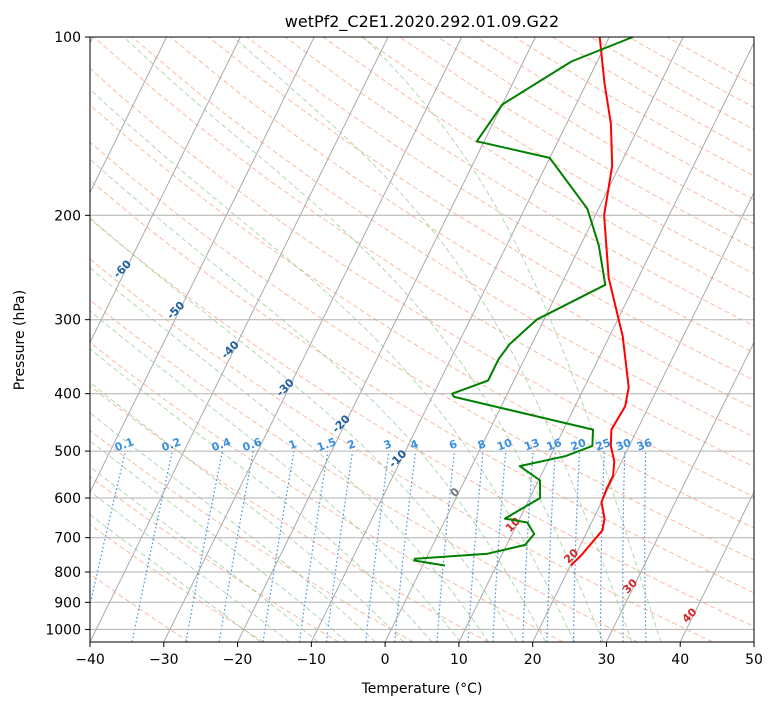 This screenshot has height=708, width=775. What do you see at coordinates (607, 660) in the screenshot?
I see `x-tick-label: 30` at bounding box center [607, 660].